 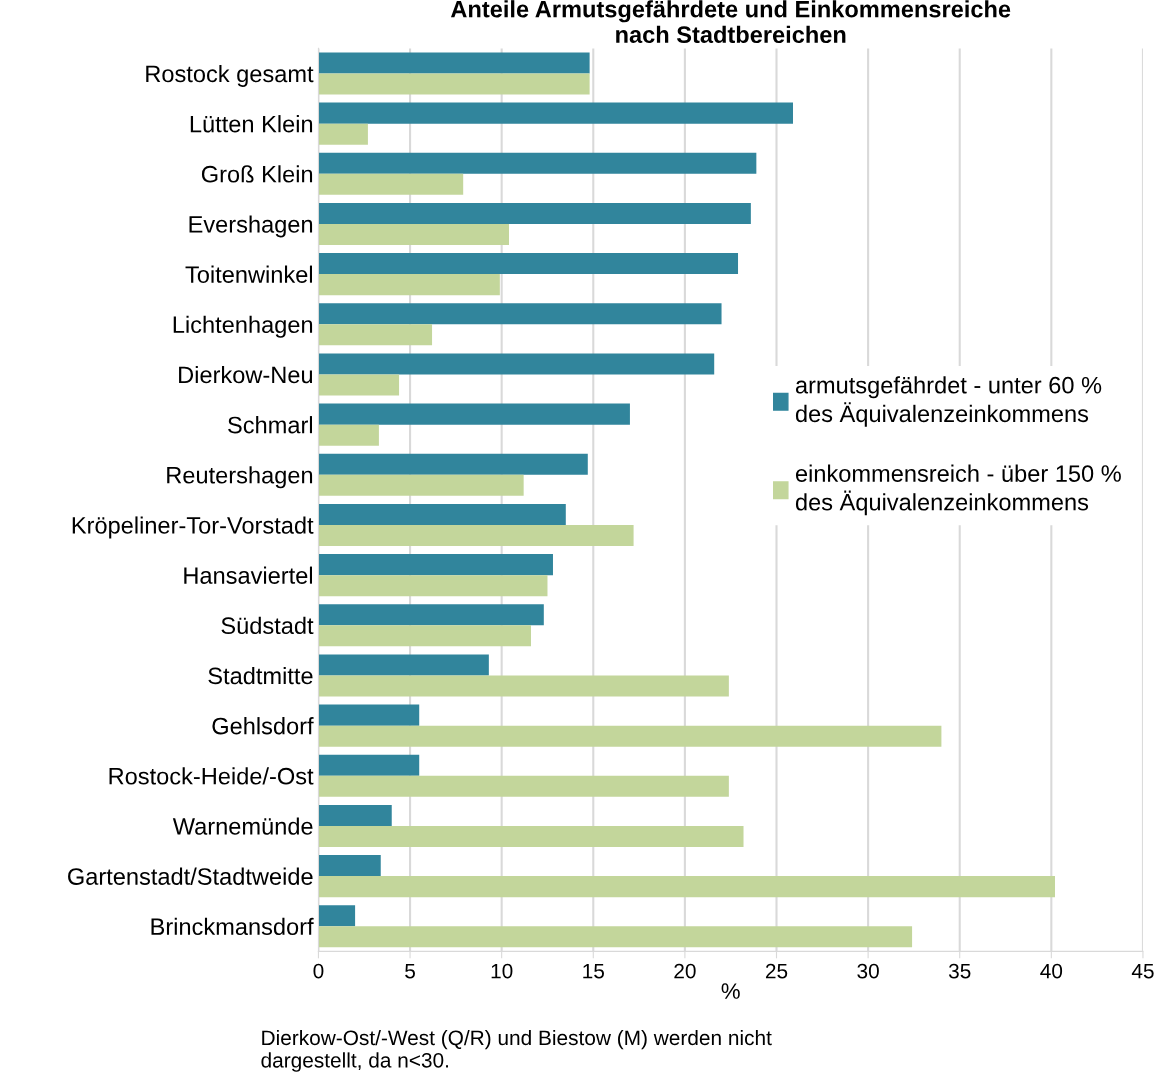 I want to click on x-tick-label: 40, so click(x=1051, y=971).